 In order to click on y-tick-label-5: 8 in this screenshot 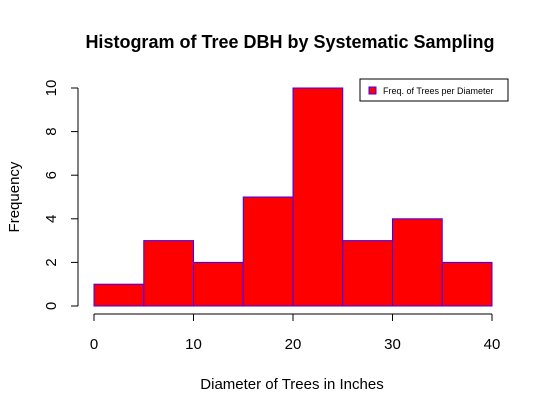, I will do `click(51, 131)`.